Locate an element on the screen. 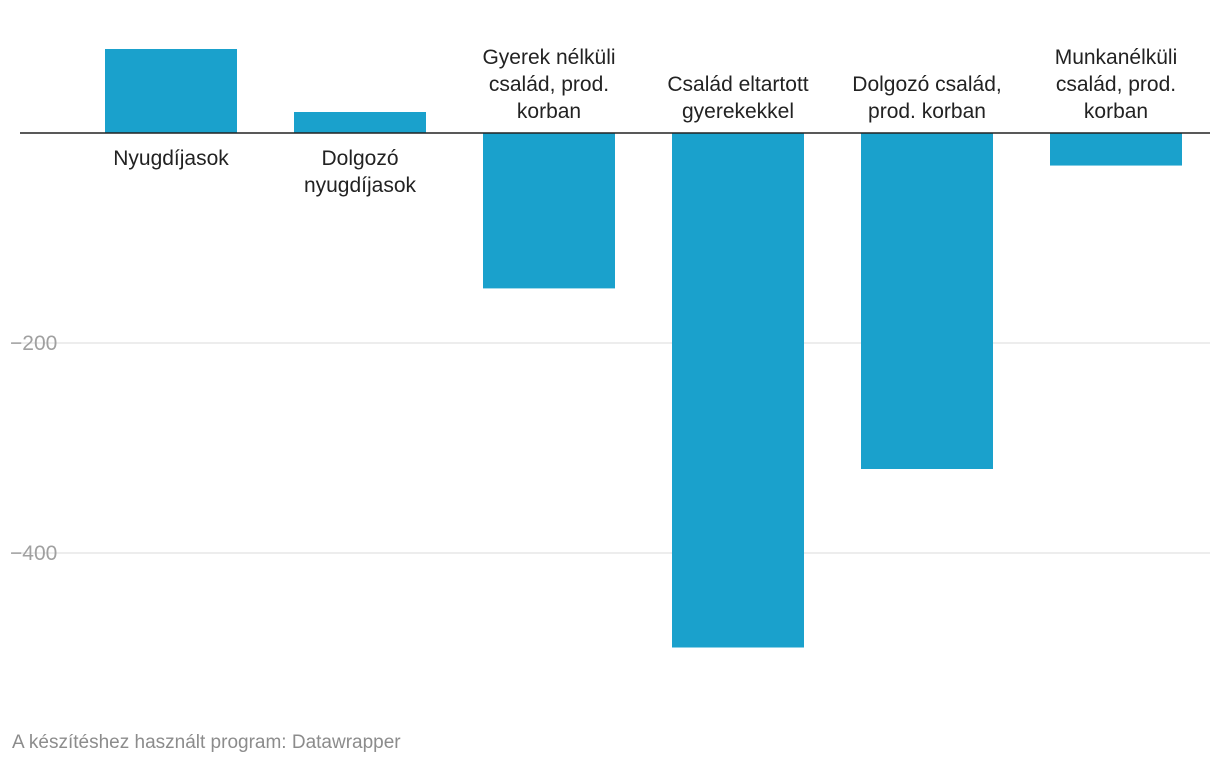 This screenshot has width=1220, height=768. category-label-1-line-1: nyugdíjasok is located at coordinates (360, 185).